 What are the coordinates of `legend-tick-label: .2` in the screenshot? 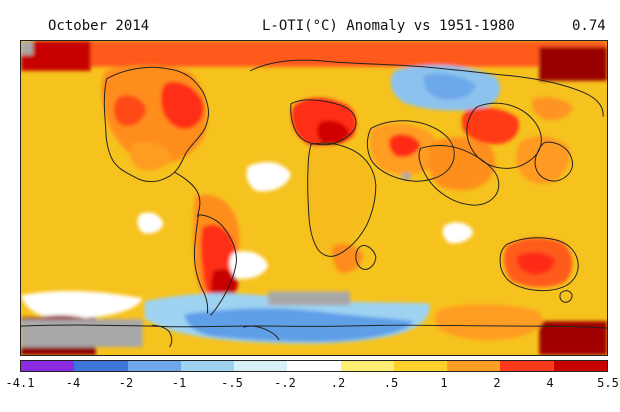 It's located at (338, 383).